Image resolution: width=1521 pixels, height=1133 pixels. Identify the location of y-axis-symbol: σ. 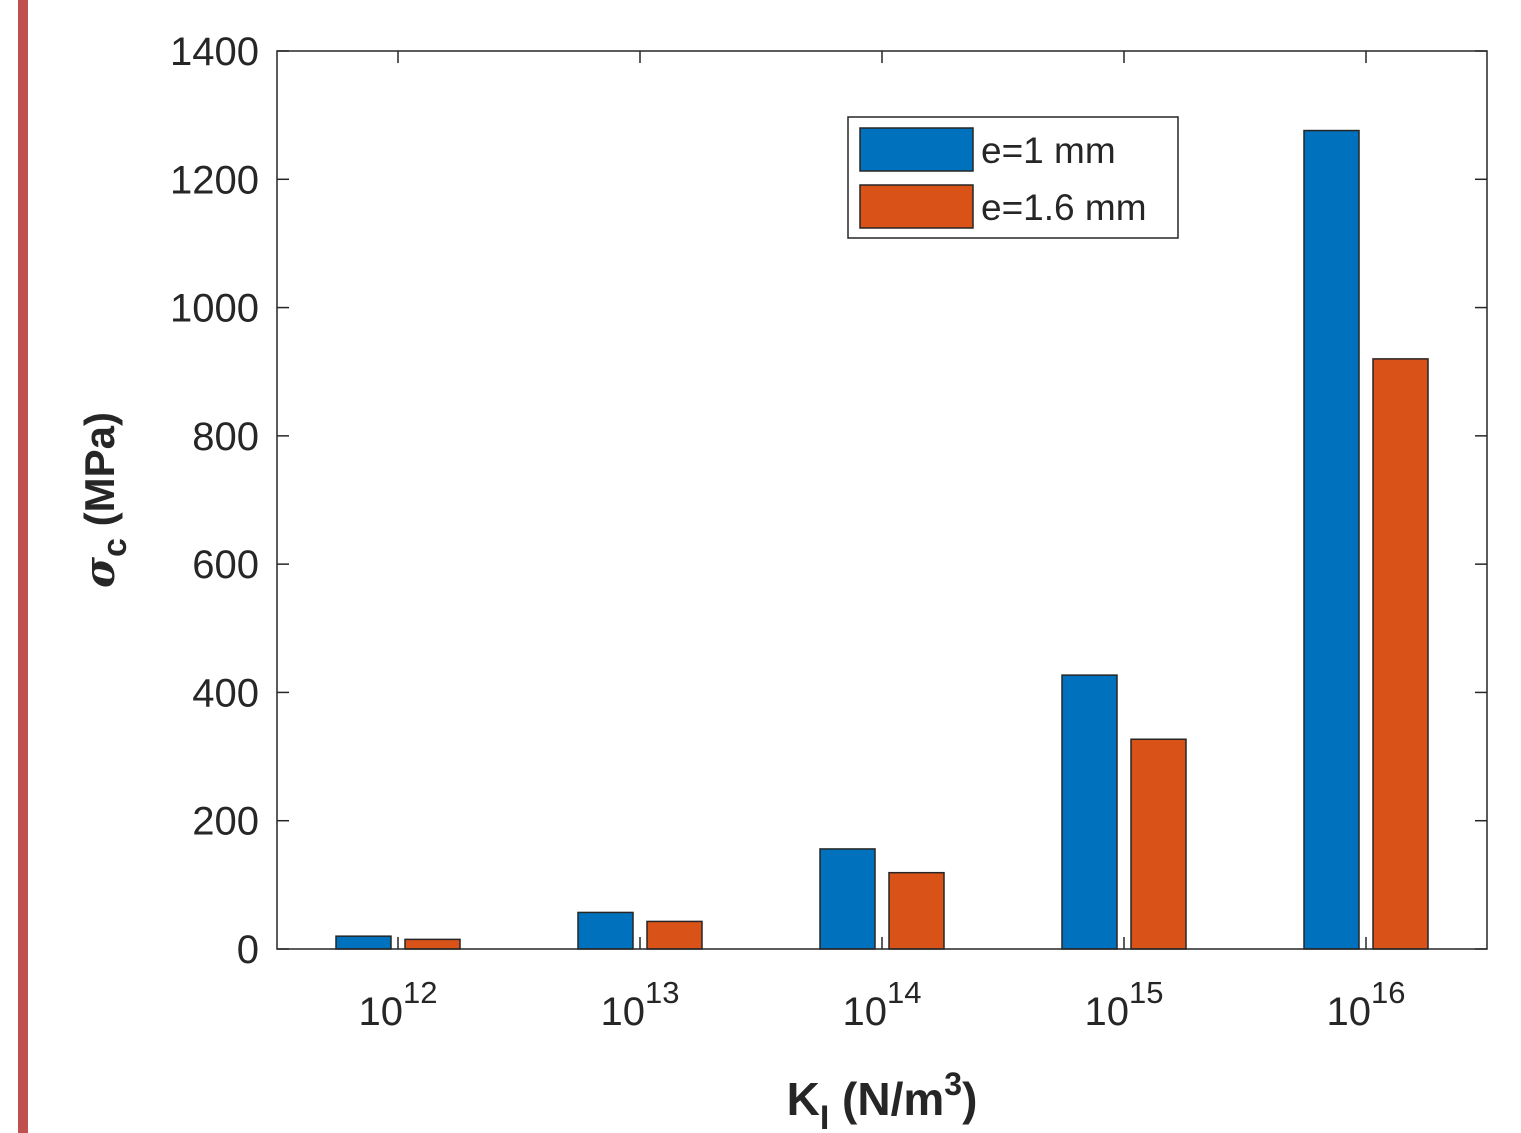
(99, 572).